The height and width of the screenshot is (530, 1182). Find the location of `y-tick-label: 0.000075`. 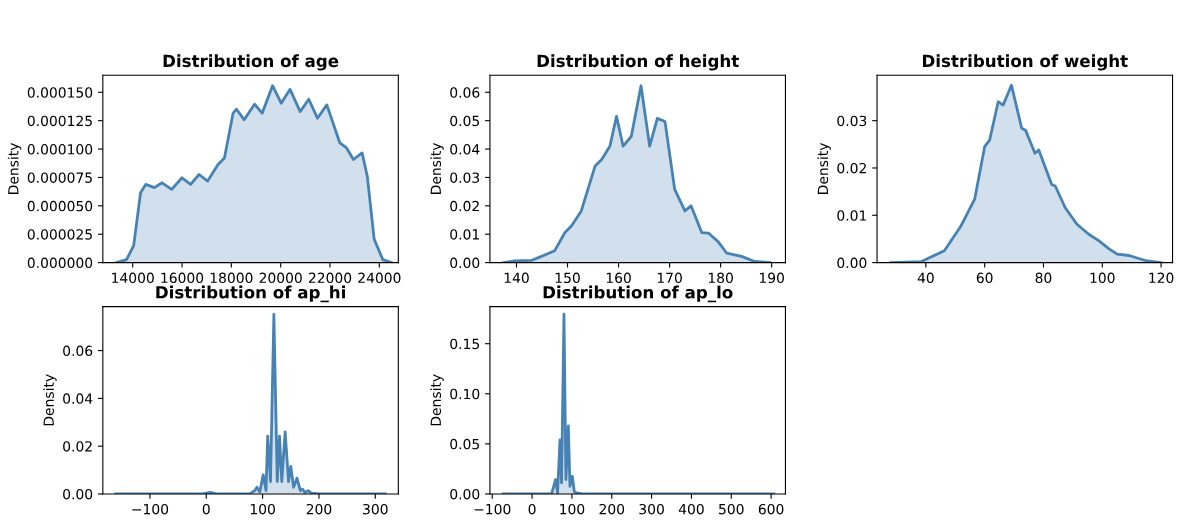

y-tick-label: 0.000075 is located at coordinates (59, 177).